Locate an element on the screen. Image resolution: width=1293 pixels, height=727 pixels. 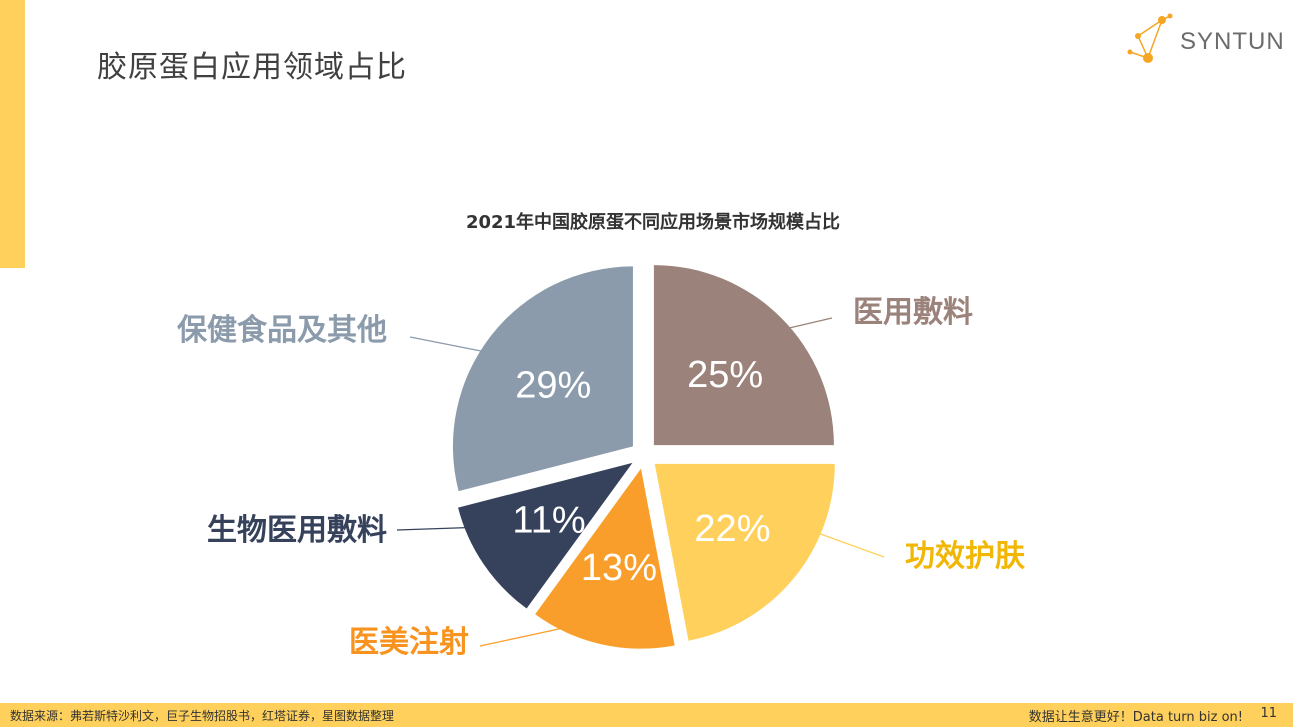
slice-name-label: 生物医用敷料 is located at coordinates (297, 530).